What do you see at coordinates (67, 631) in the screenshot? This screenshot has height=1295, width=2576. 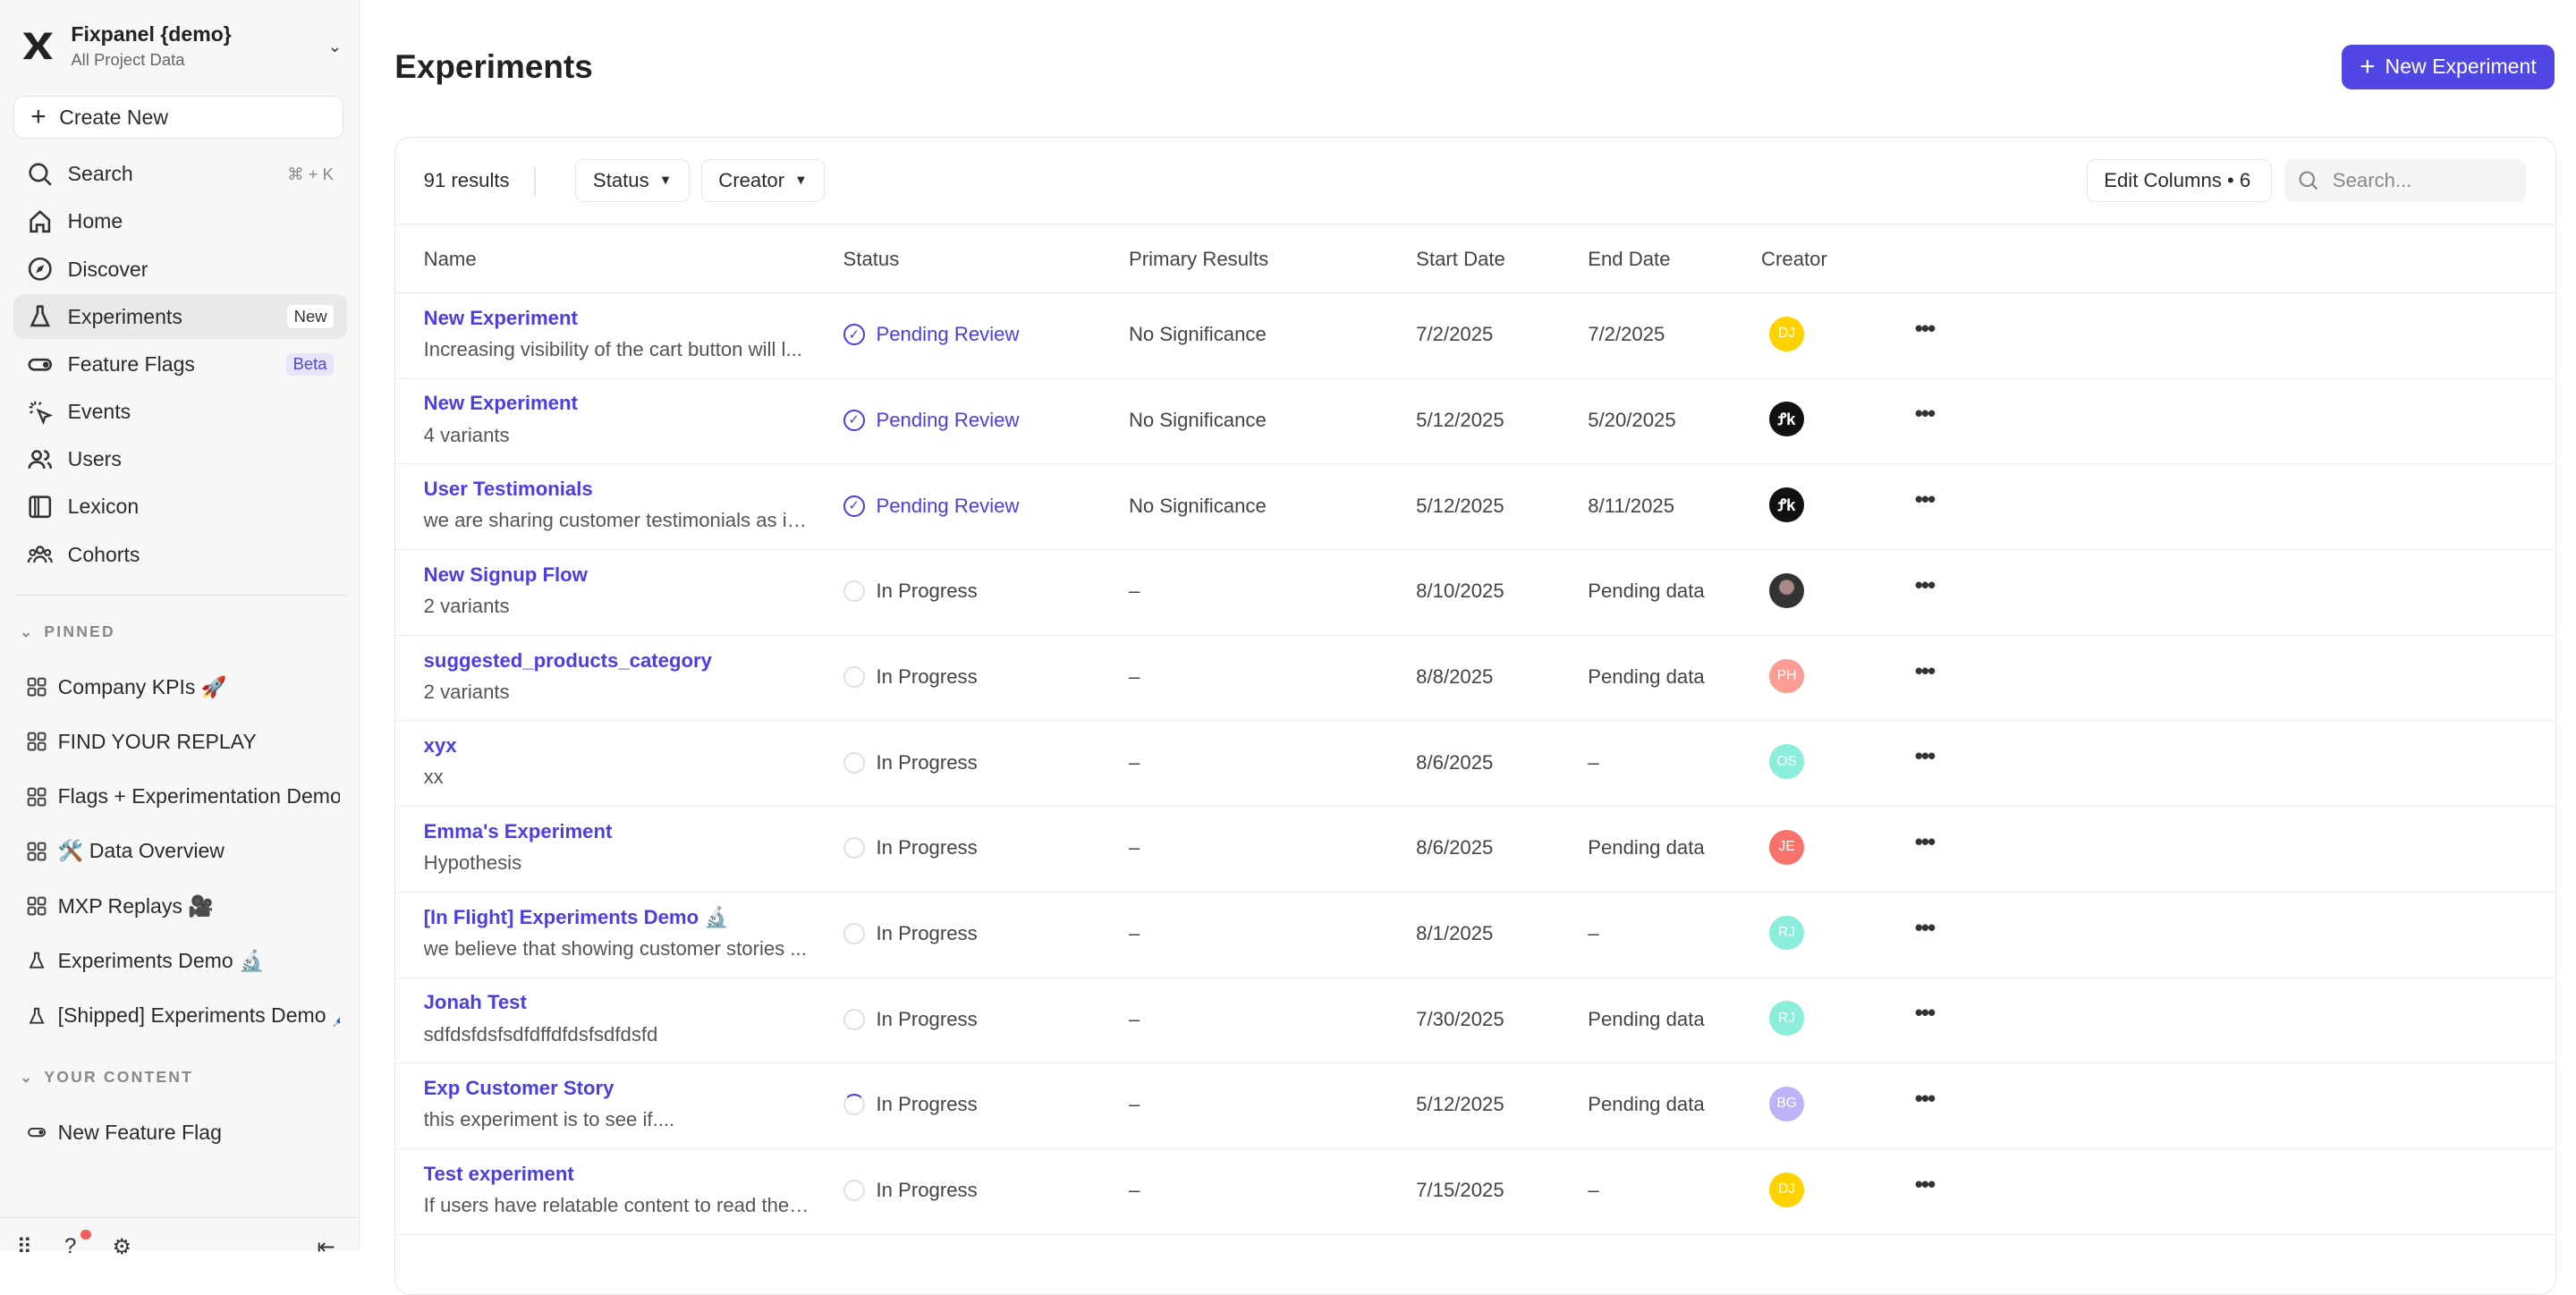 I see `pinned-section-toggle: ⌄ PINNED` at bounding box center [67, 631].